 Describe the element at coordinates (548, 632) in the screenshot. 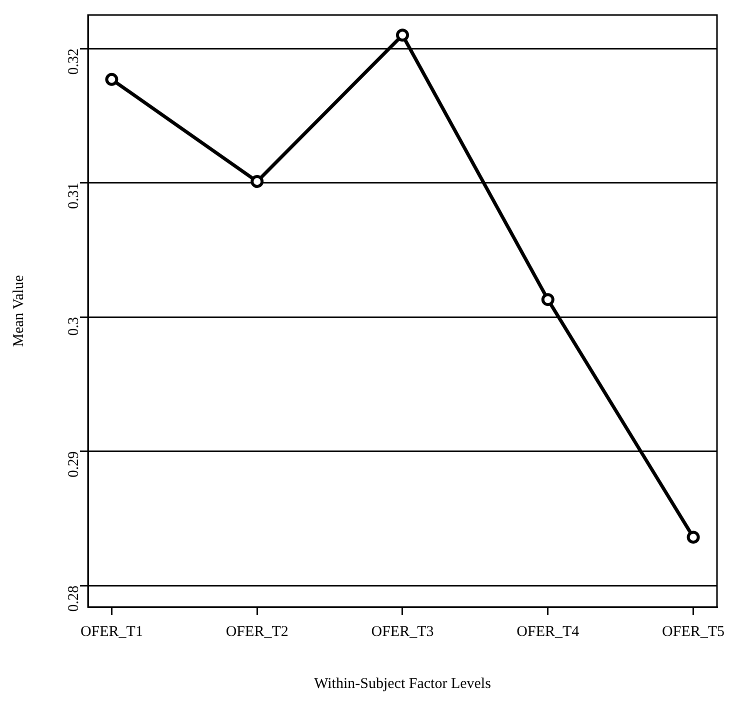

I see `x-tick-label: OFER_T4` at that location.